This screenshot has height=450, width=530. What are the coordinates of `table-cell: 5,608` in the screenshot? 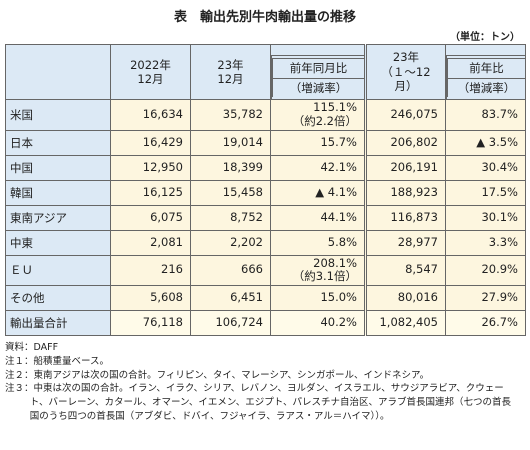 It's located at (150, 298).